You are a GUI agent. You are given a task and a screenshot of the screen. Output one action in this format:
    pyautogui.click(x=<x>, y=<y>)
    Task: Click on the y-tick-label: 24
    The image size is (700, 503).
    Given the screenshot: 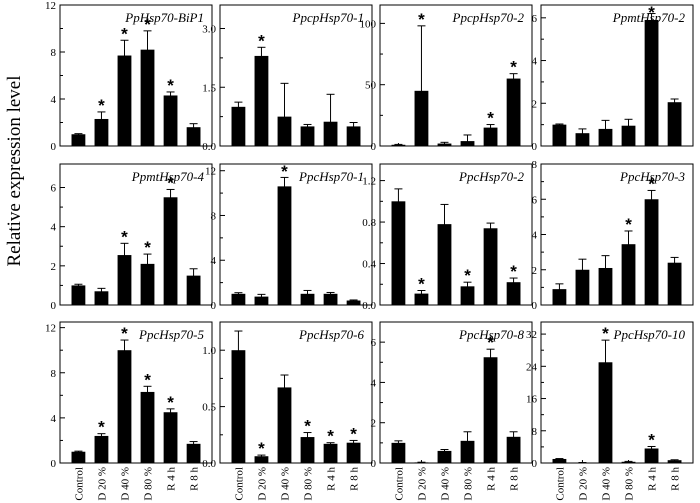 What is the action you would take?
    pyautogui.click(x=532, y=367)
    